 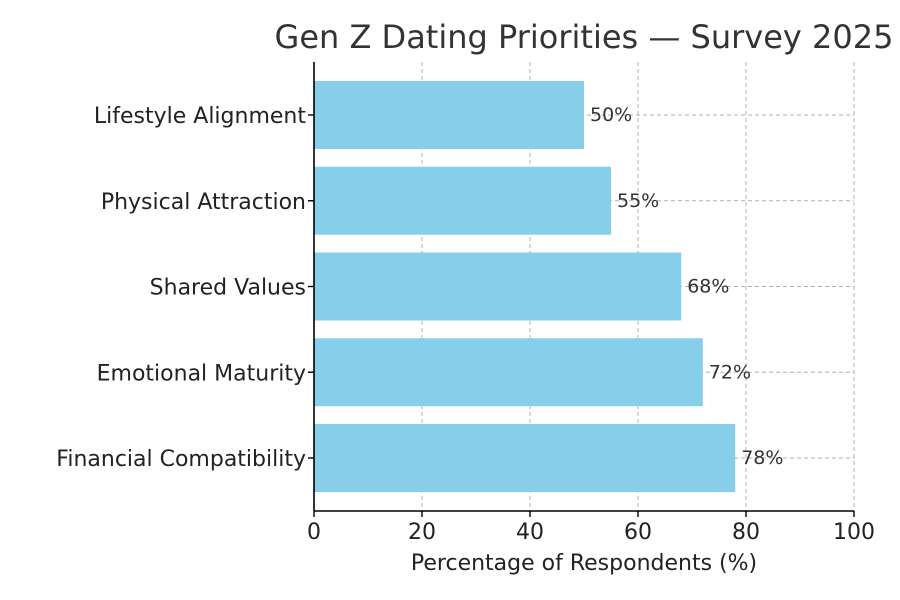 What do you see at coordinates (314, 532) in the screenshot?
I see `x-tick-label: 0` at bounding box center [314, 532].